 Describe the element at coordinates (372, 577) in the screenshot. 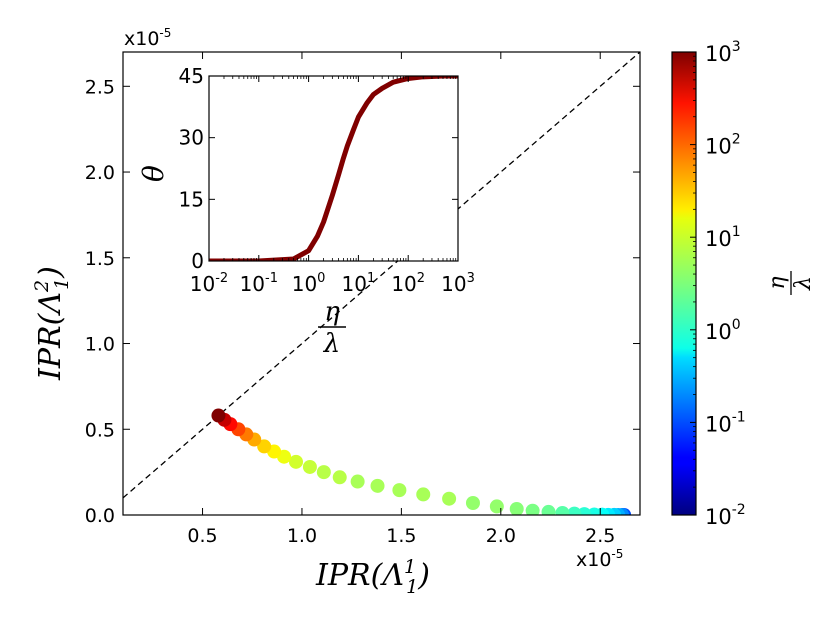

I see `main-x-axis-label: IPR(Λ1 1)` at that location.